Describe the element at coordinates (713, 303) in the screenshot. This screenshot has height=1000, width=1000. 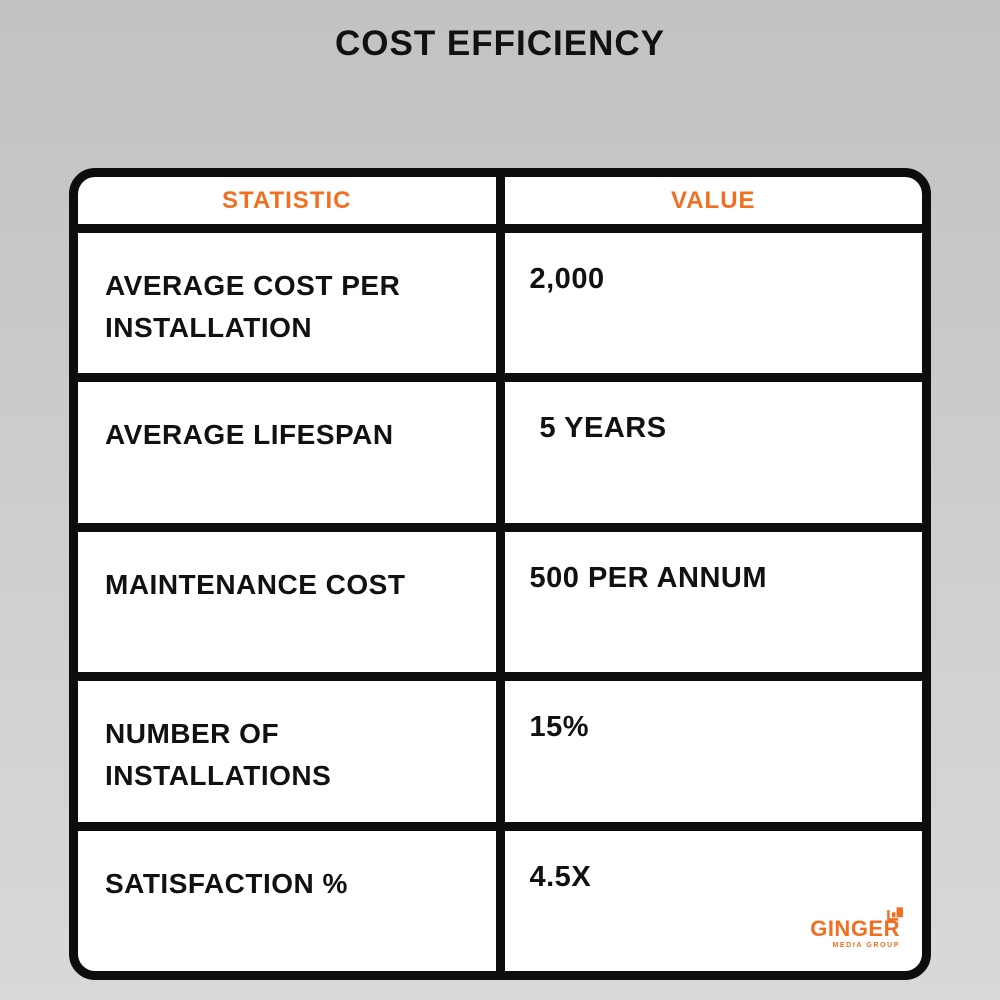
I see `value-cell-avg-cost: 2,000` at that location.